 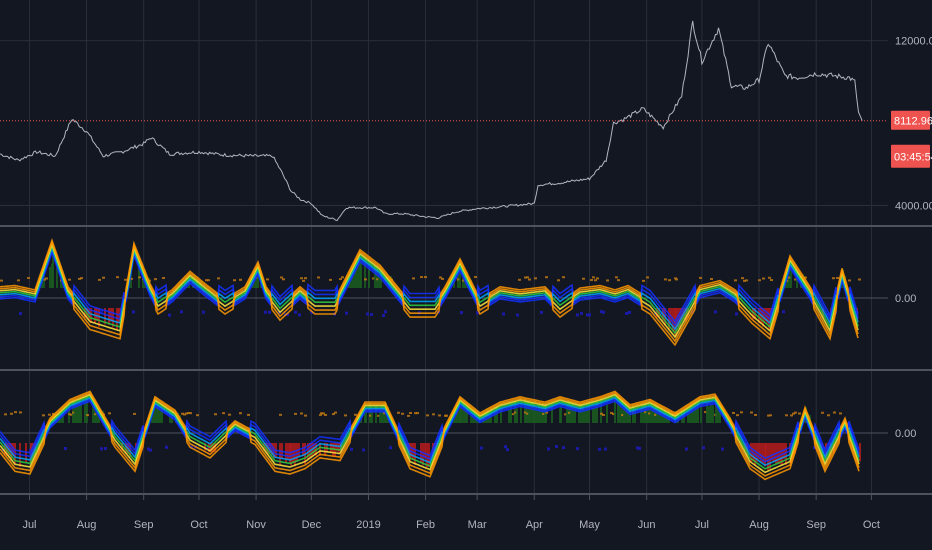 What do you see at coordinates (477, 525) in the screenshot?
I see `x-tick-label: Mar` at bounding box center [477, 525].